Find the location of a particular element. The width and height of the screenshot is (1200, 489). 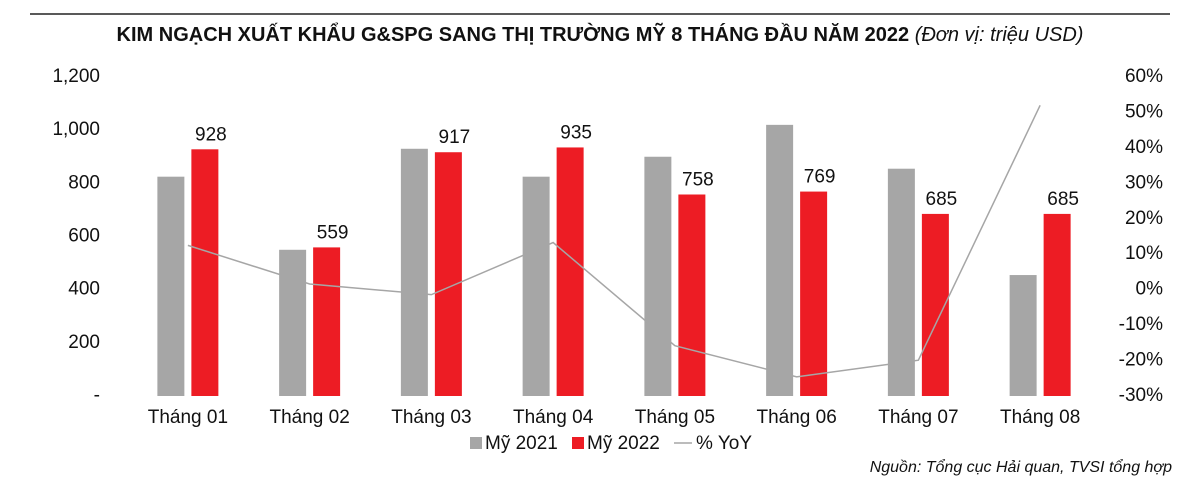

y-tick-label: - is located at coordinates (97, 395).